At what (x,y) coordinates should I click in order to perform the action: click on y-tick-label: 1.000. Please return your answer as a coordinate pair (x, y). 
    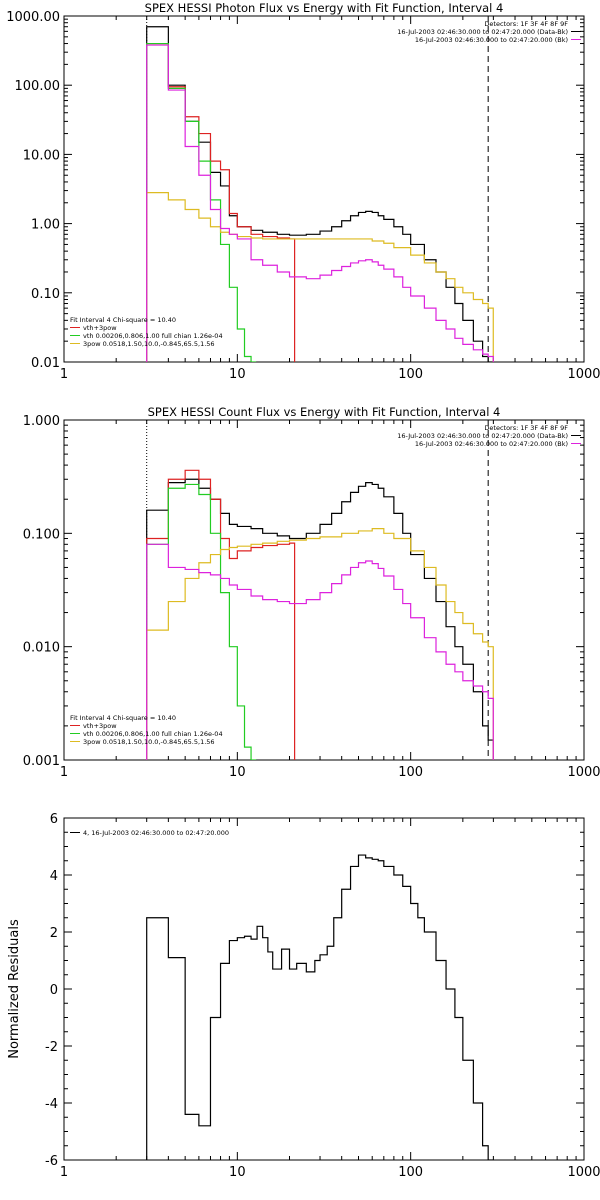
    Looking at the image, I should click on (41, 421).